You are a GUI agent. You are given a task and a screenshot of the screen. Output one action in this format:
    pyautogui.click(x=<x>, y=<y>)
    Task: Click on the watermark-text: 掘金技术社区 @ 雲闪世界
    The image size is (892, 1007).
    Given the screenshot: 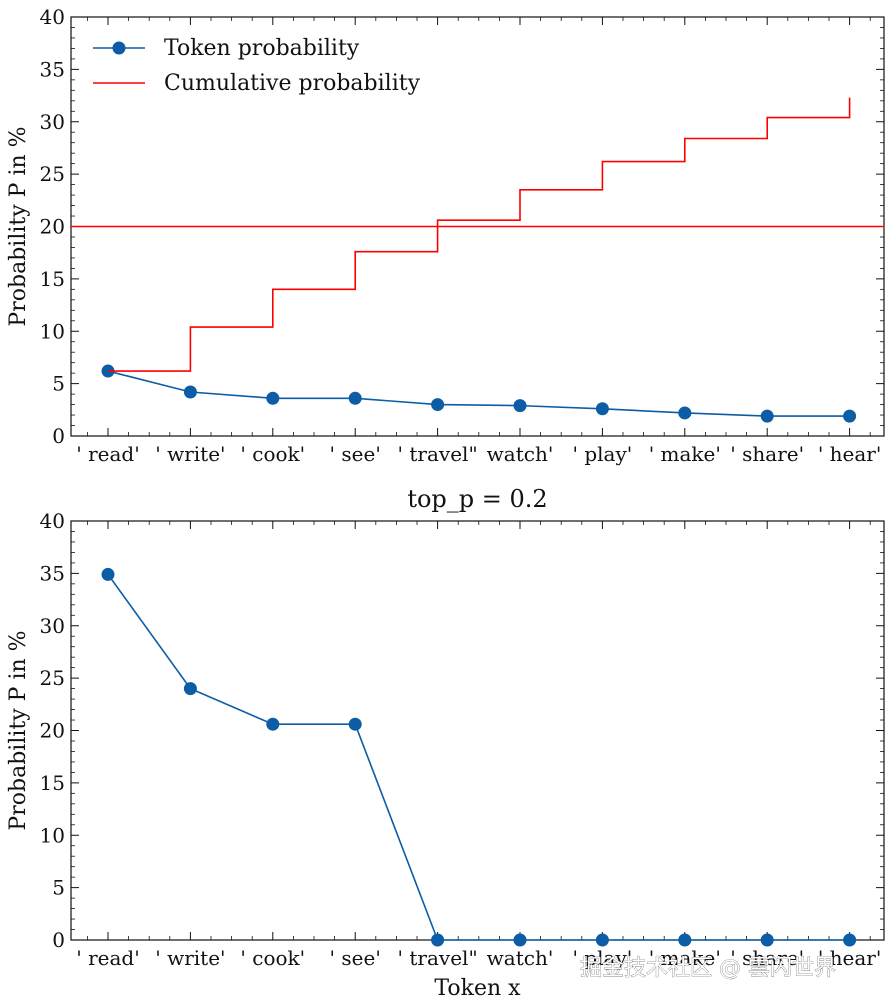 What is the action you would take?
    pyautogui.click(x=708, y=968)
    